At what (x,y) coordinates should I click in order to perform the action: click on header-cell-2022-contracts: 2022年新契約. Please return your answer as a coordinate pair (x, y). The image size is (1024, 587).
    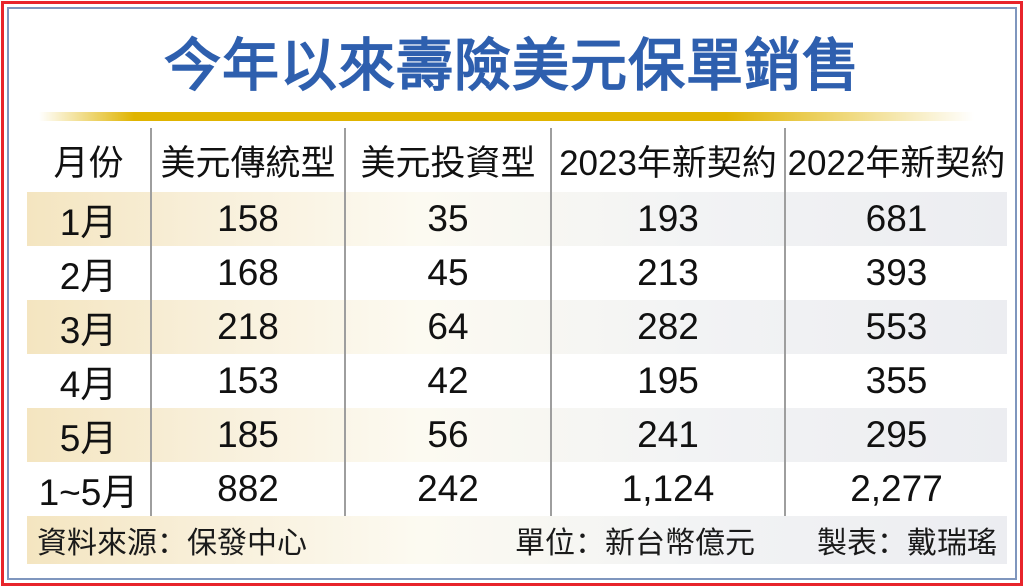
    Looking at the image, I should click on (896, 163).